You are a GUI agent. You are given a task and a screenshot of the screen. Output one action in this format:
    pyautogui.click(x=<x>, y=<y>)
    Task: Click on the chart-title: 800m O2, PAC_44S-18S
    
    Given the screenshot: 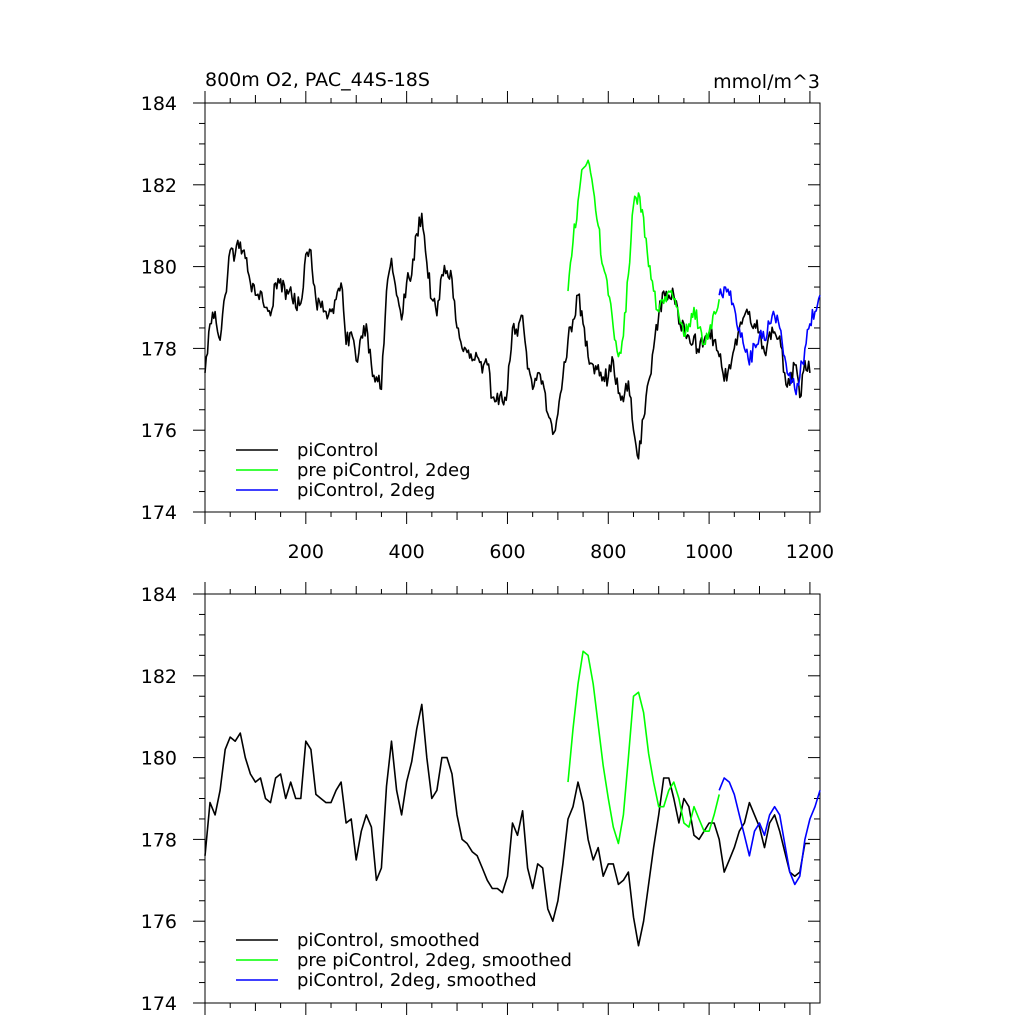 What is the action you would take?
    pyautogui.click(x=317, y=80)
    